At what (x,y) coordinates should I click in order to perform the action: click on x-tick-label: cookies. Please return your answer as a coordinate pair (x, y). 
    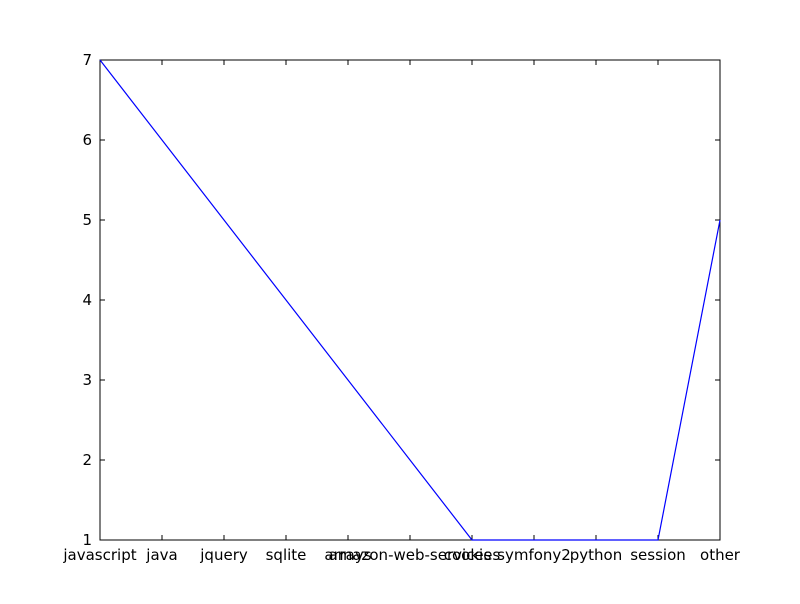
    Looking at the image, I should click on (472, 555).